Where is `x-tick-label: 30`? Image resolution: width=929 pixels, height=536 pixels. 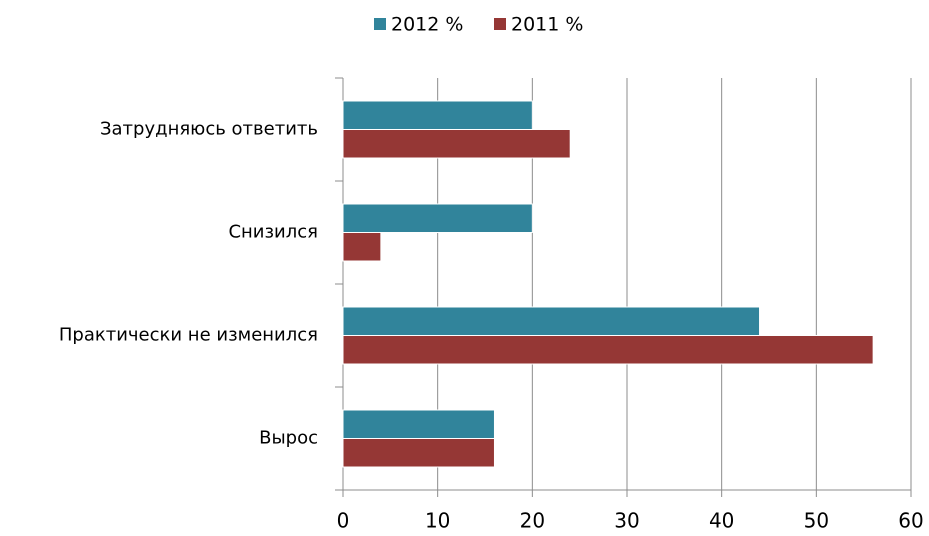
x-tick-label: 30 is located at coordinates (626, 521).